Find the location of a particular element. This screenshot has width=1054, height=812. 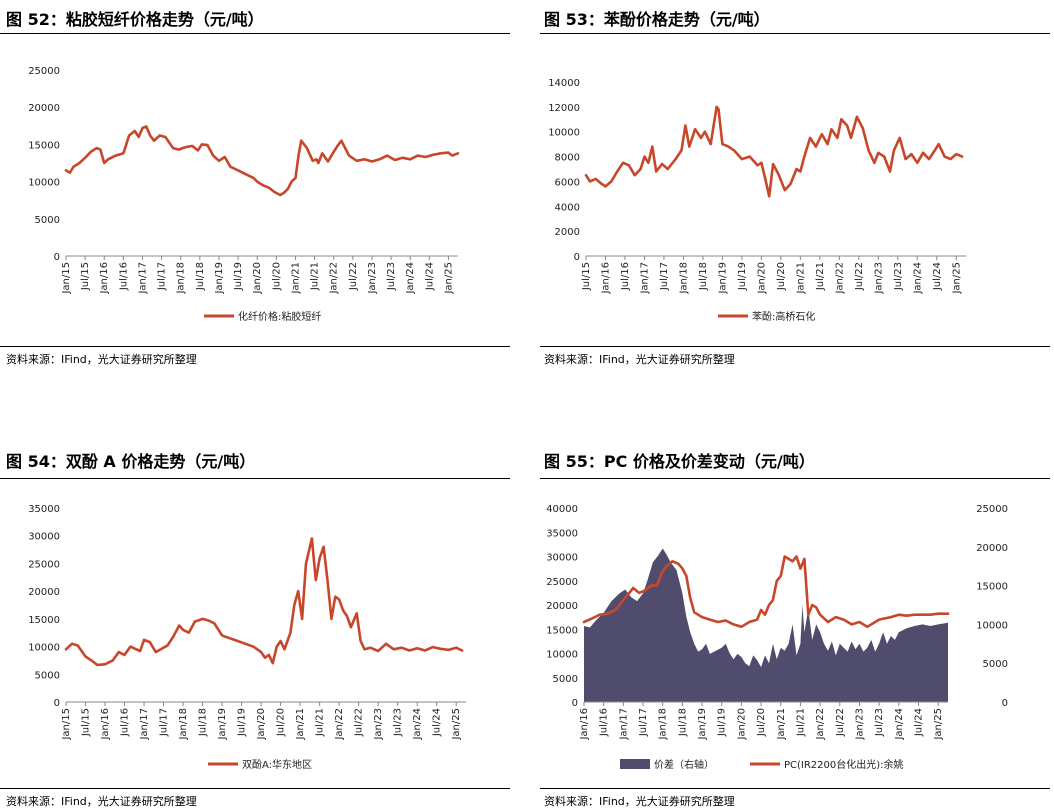

chart-title: 图 55：PC 价格及价差变动（元/吨） is located at coordinates (679, 461).